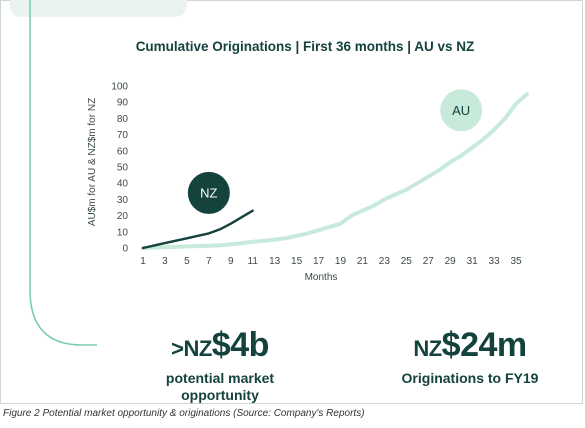  I want to click on x-tick-label: 13, so click(275, 261).